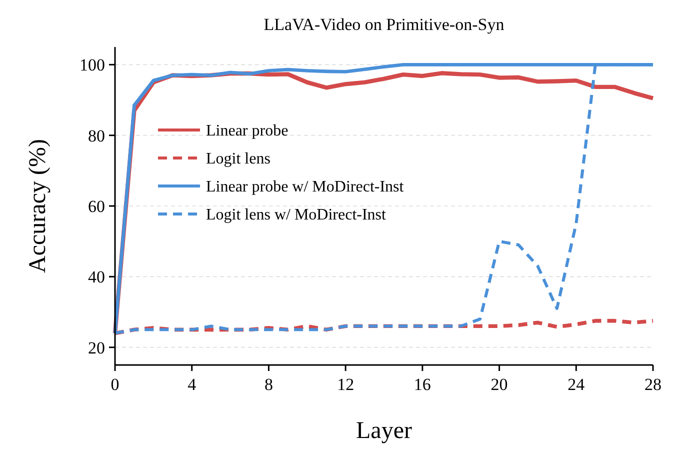 Image resolution: width=689 pixels, height=468 pixels. What do you see at coordinates (422, 384) in the screenshot?
I see `x-tick-label: 16` at bounding box center [422, 384].